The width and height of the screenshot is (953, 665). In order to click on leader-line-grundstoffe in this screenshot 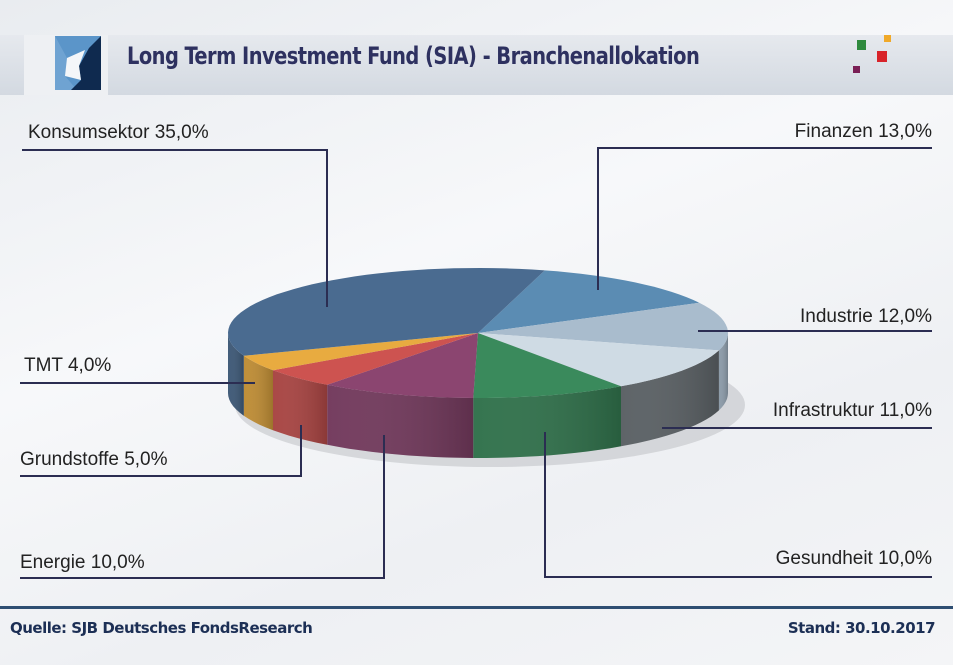, I will do `click(161, 451)`.